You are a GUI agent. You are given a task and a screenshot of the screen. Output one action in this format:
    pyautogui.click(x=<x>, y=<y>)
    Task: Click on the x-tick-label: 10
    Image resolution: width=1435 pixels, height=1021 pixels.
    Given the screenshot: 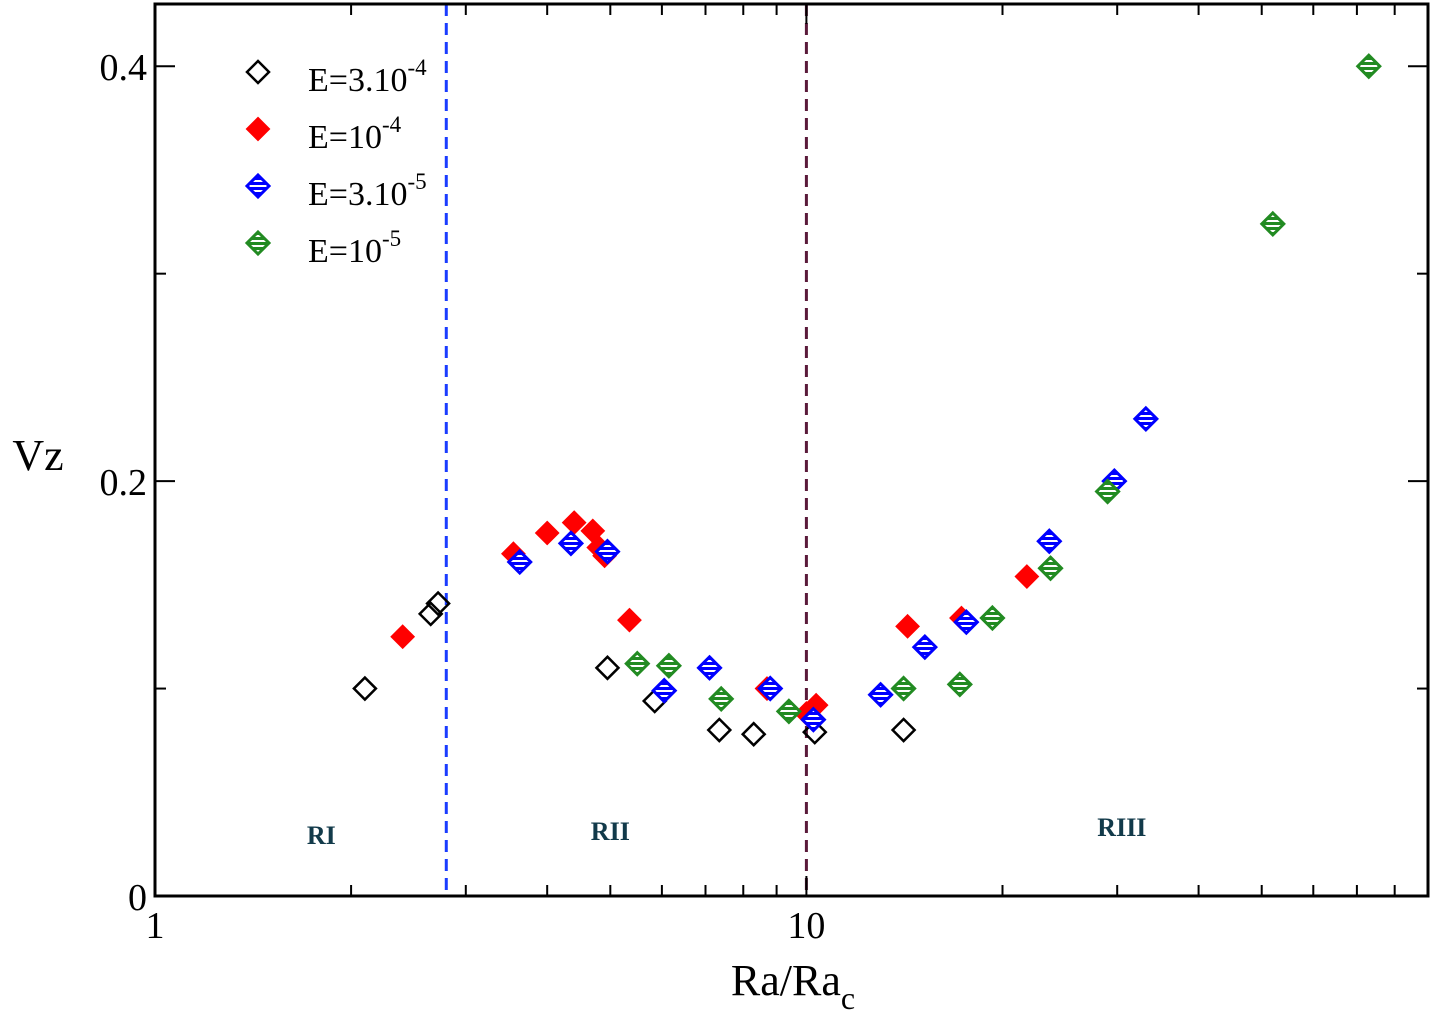 What is the action you would take?
    pyautogui.click(x=806, y=926)
    